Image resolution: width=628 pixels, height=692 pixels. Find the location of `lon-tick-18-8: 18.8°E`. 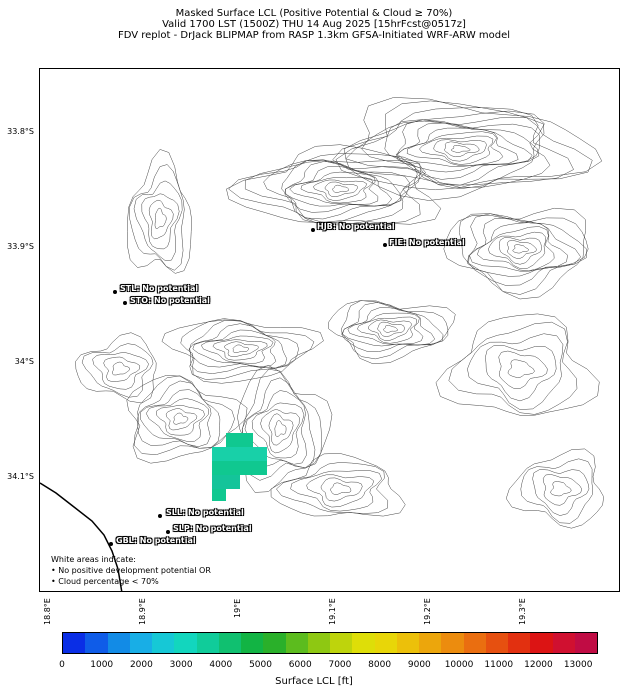

lon-tick-18-8: 18.8°E is located at coordinates (47, 611).